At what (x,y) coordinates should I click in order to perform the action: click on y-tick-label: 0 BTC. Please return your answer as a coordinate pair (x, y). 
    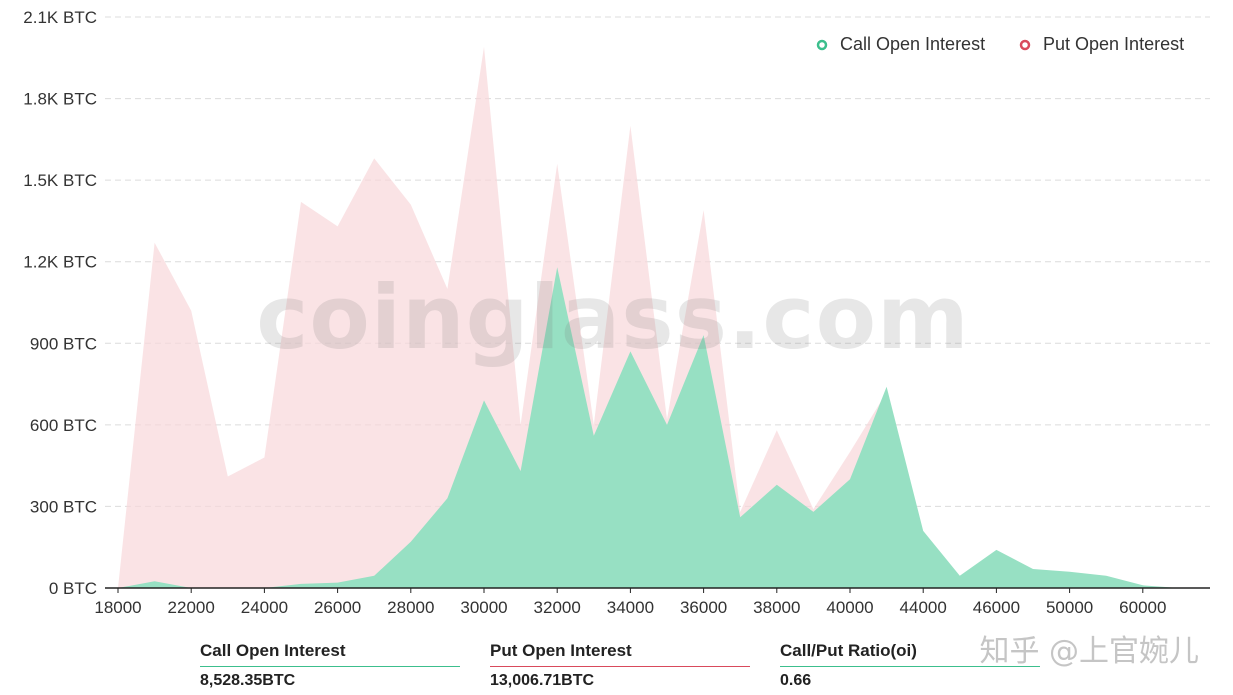
    Looking at the image, I should click on (73, 588).